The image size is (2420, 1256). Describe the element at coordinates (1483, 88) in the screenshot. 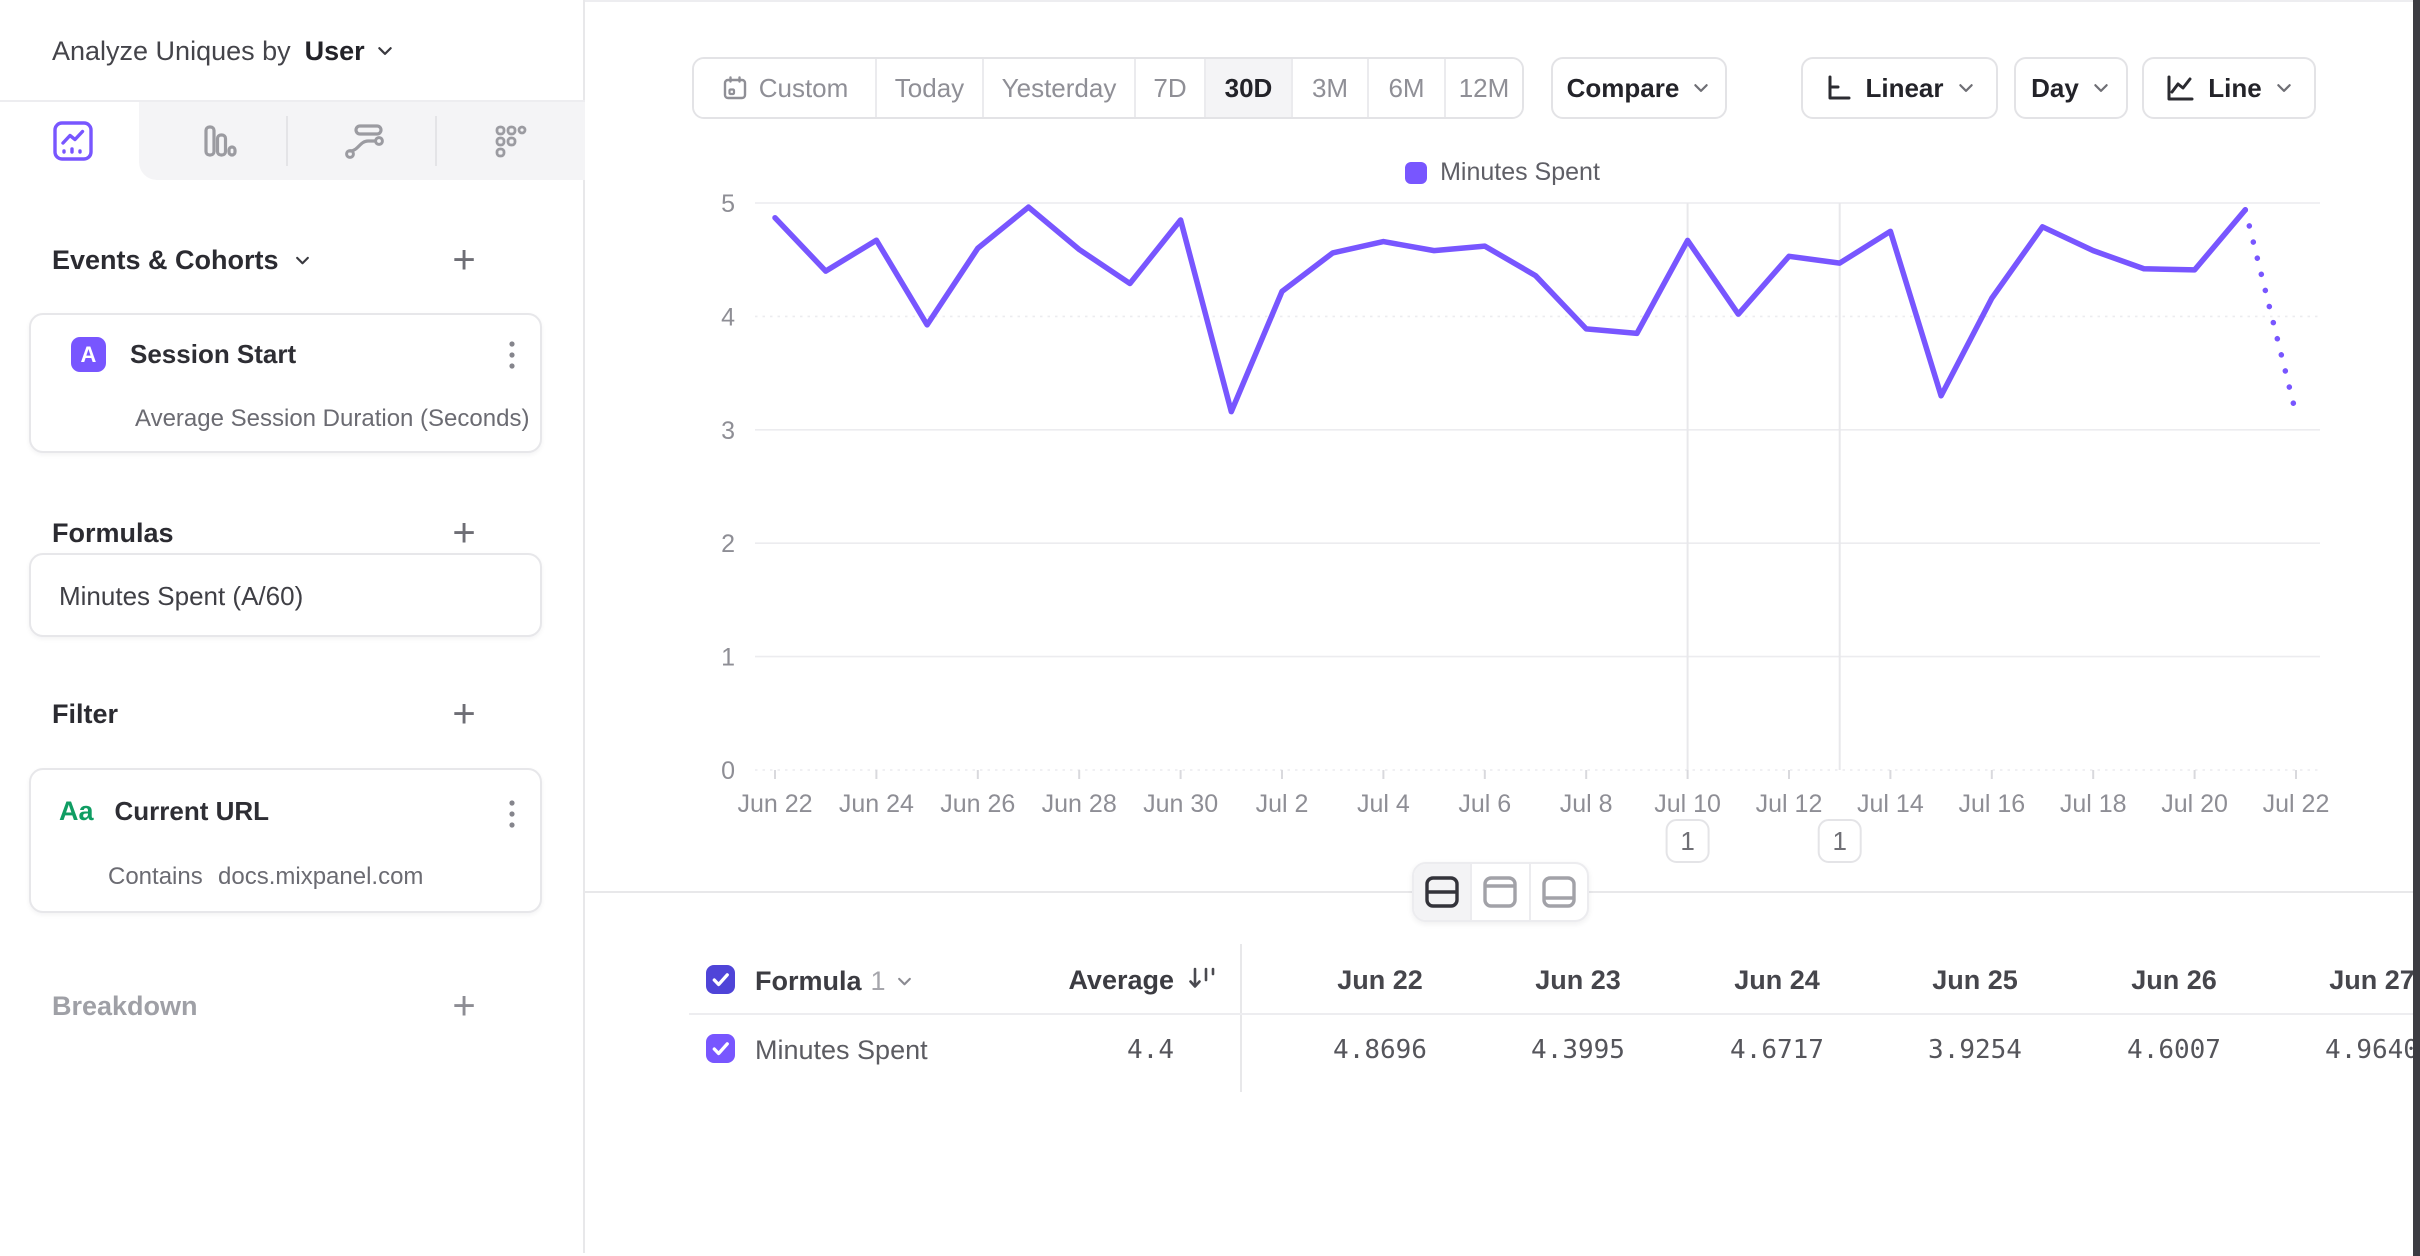

I see `date-range-12m: 12M` at that location.